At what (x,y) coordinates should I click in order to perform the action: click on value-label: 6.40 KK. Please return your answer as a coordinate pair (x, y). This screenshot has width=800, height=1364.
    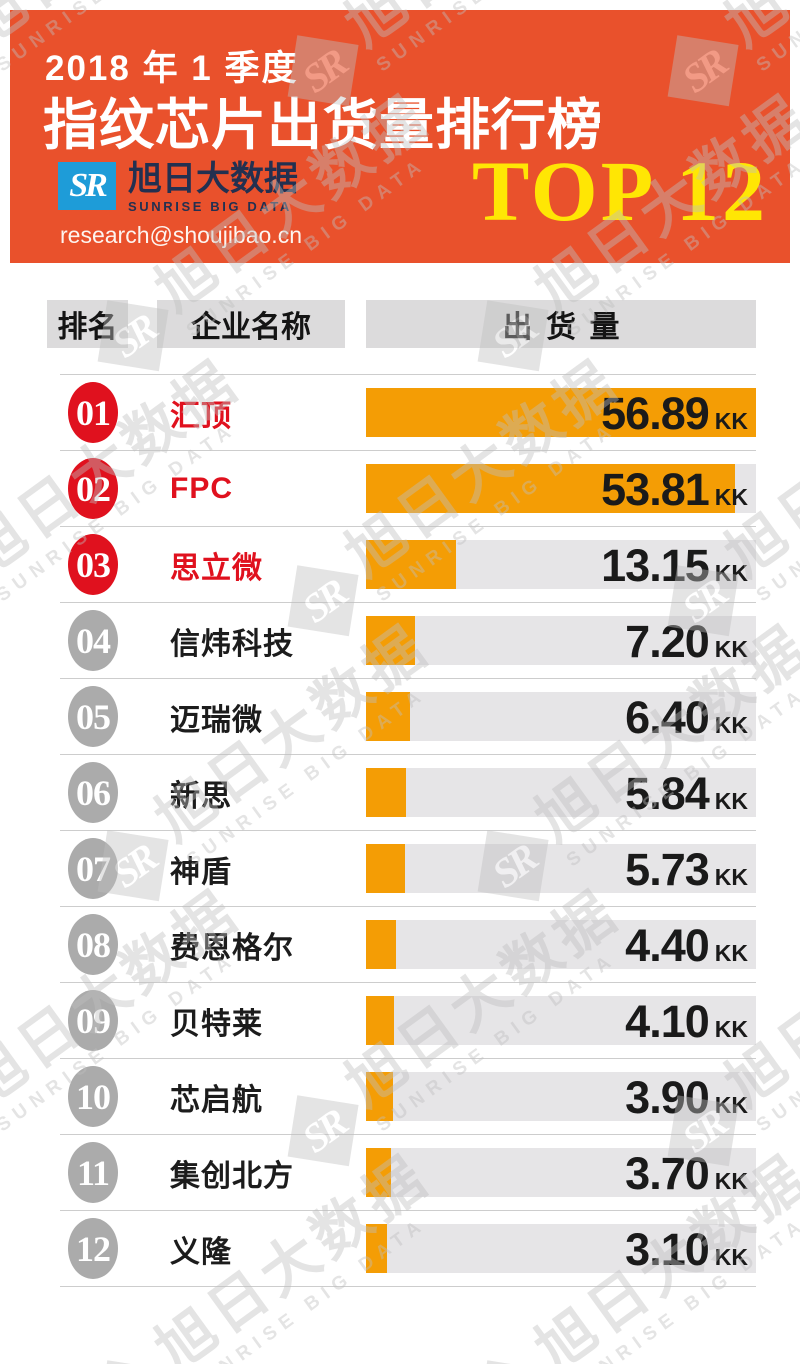
    Looking at the image, I should click on (686, 716).